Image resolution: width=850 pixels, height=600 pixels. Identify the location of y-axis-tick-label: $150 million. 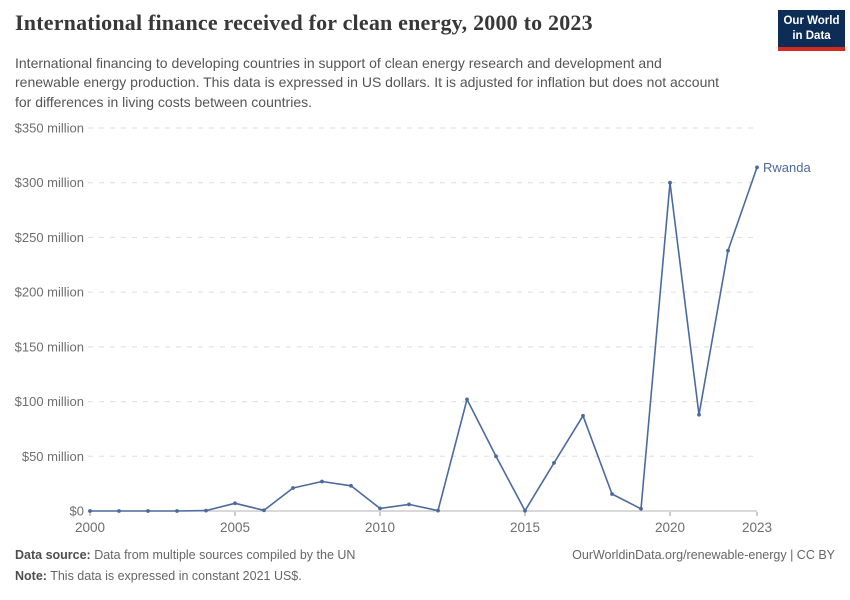
(49, 346).